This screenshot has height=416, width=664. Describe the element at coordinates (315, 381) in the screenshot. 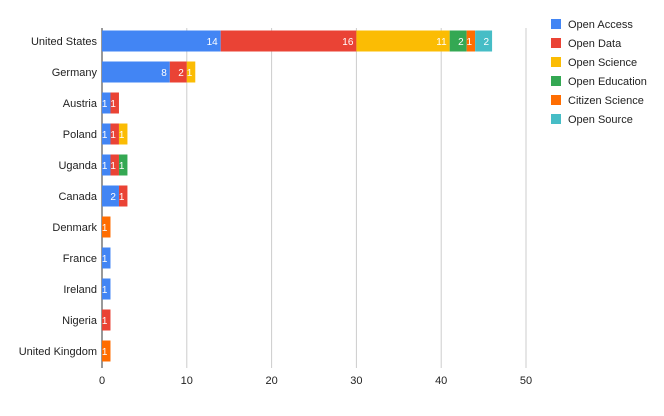

I see `x-axis-tick-labels: 0 10 20 30 40 50` at that location.